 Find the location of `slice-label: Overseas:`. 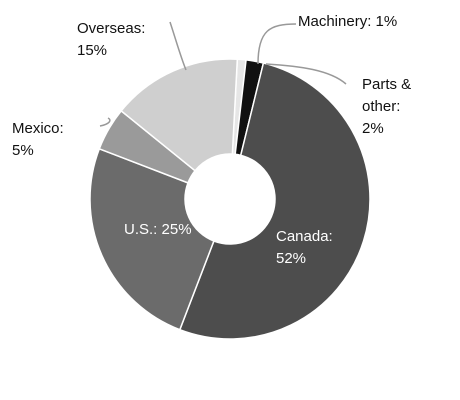

slice-label: Overseas: is located at coordinates (111, 28).